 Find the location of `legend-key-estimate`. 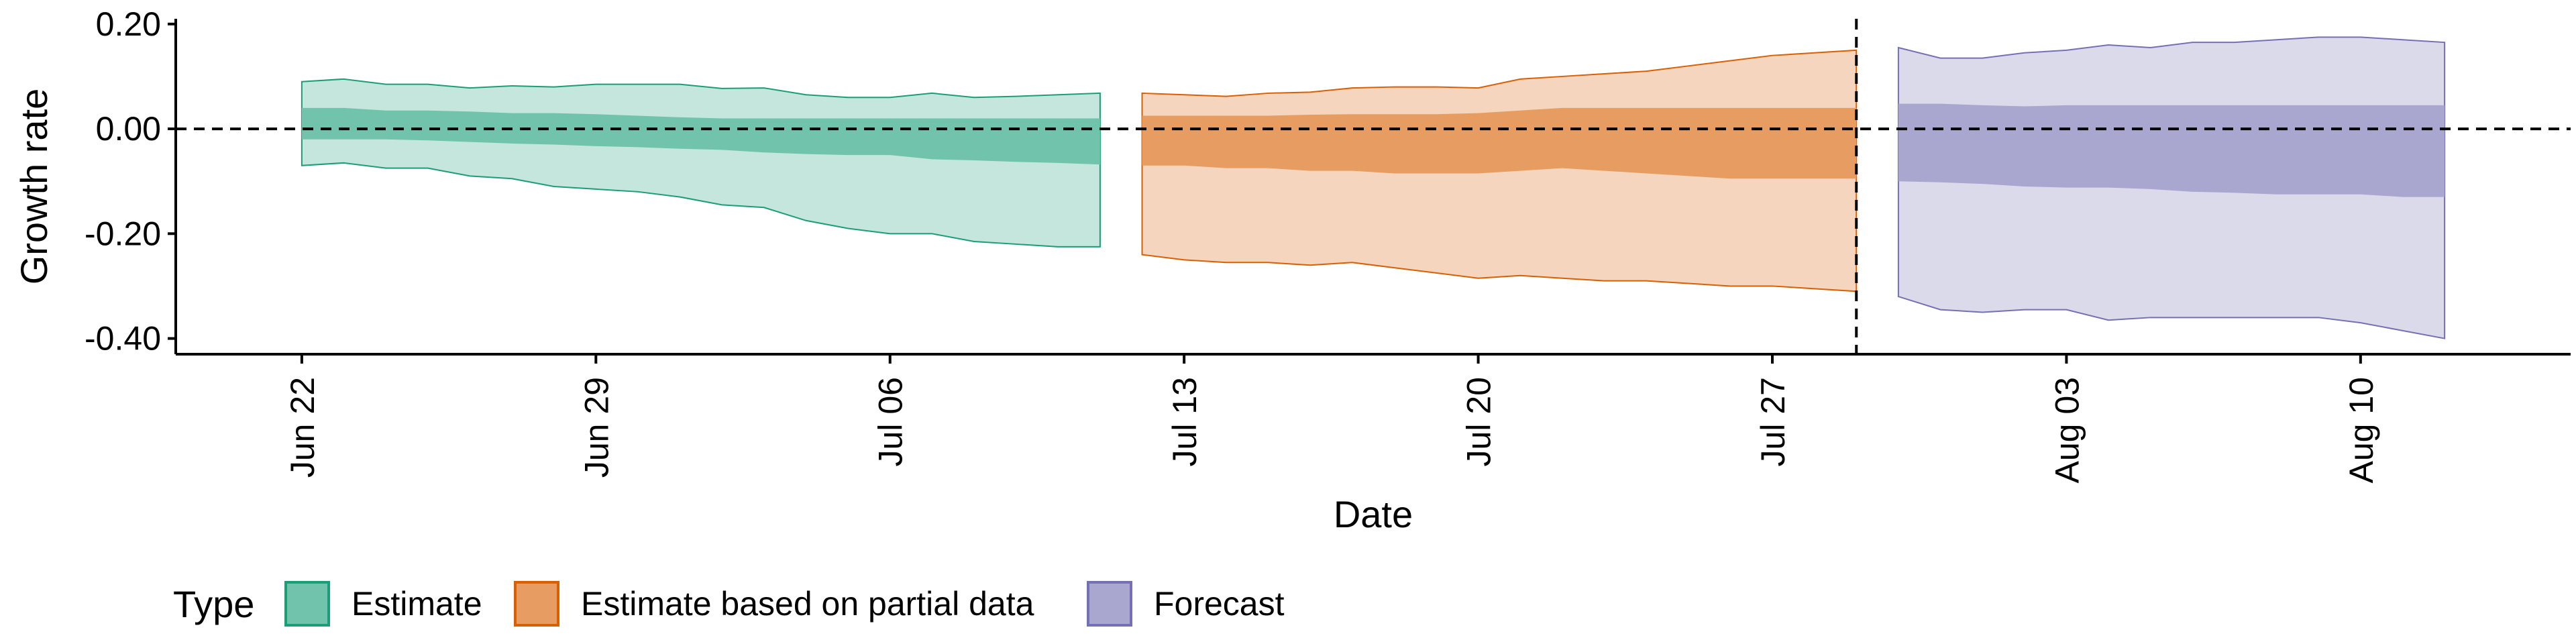

legend-key-estimate is located at coordinates (307, 604).